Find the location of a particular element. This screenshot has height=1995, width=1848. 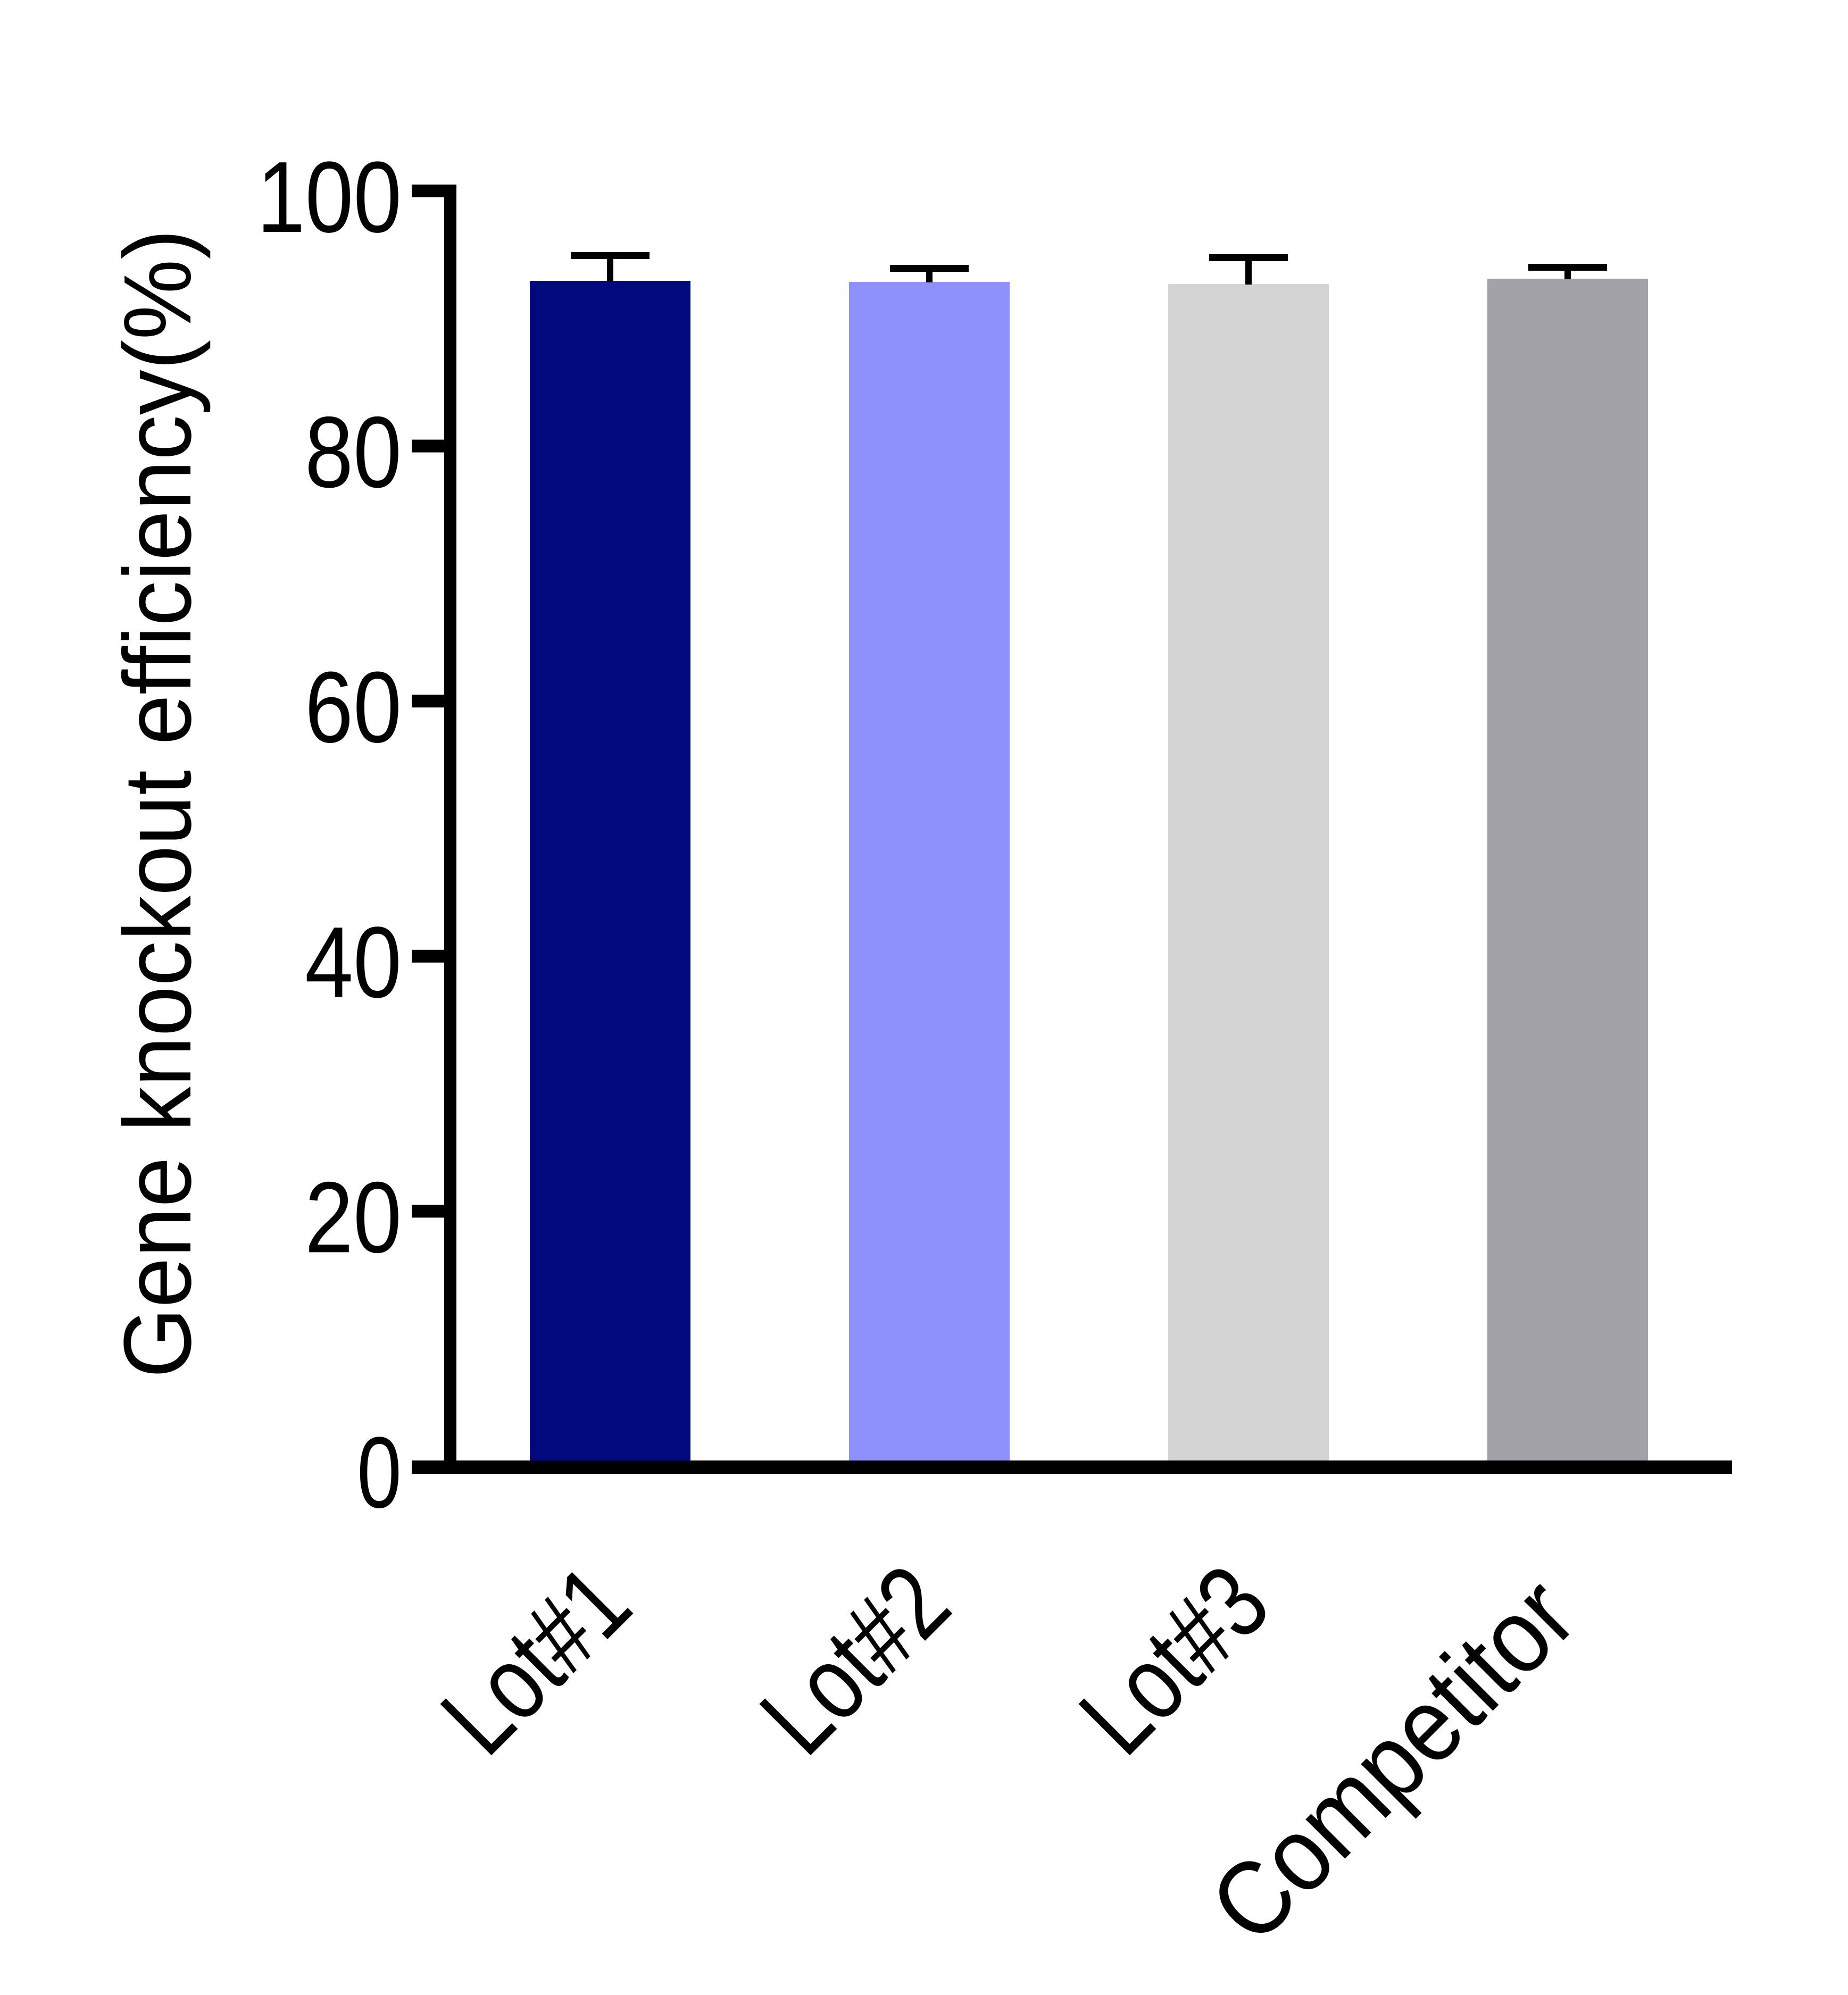

svg-text: 40 is located at coordinates (353, 963).